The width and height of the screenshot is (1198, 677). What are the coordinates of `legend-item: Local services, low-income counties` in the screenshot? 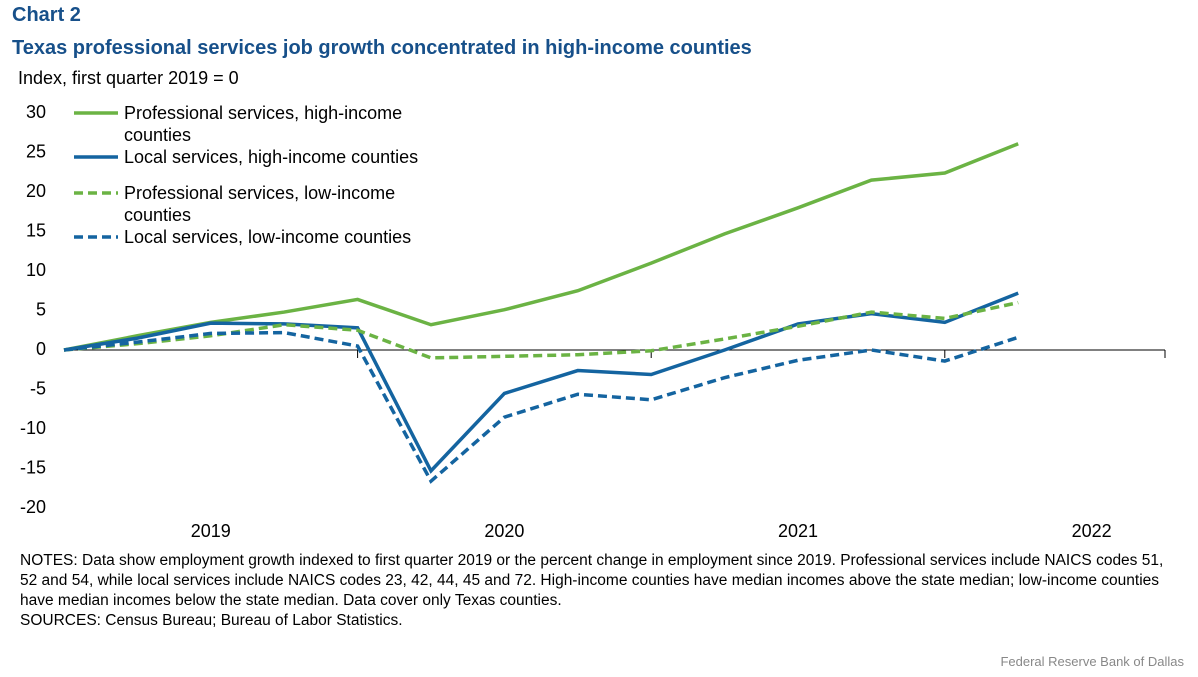 It's located at (259, 237).